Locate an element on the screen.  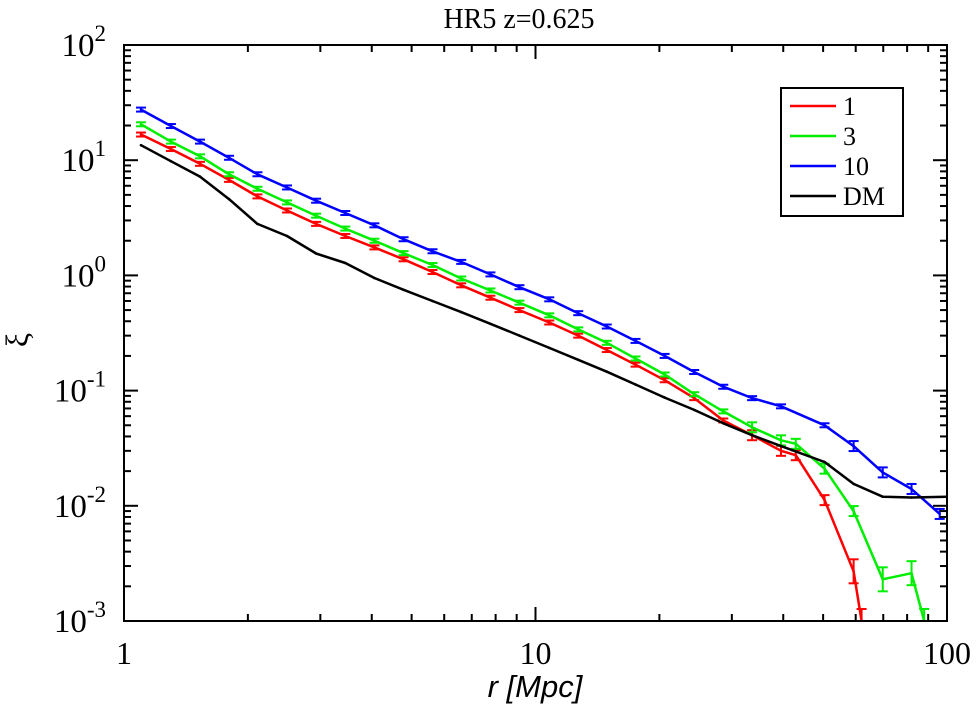
y-tick-label: 10¹ is located at coordinates (84, 157).